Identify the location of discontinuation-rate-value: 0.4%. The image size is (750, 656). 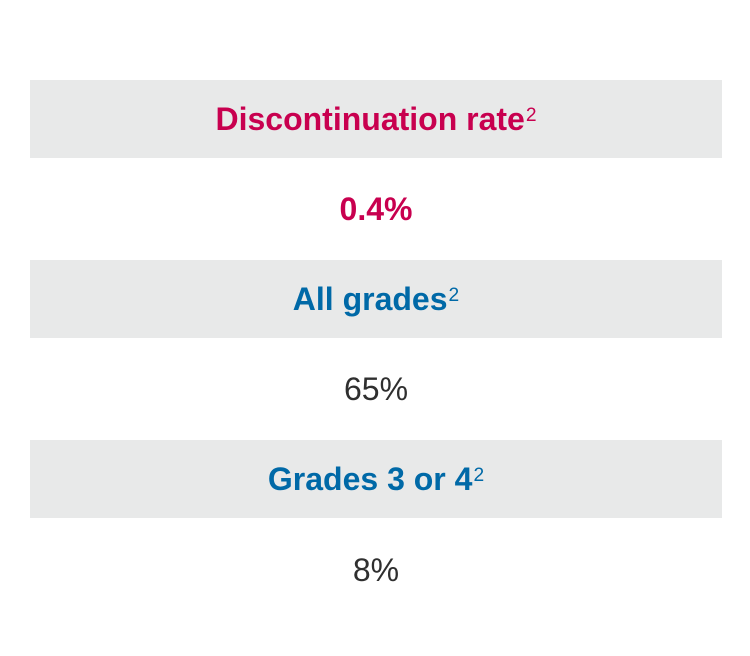
(376, 208).